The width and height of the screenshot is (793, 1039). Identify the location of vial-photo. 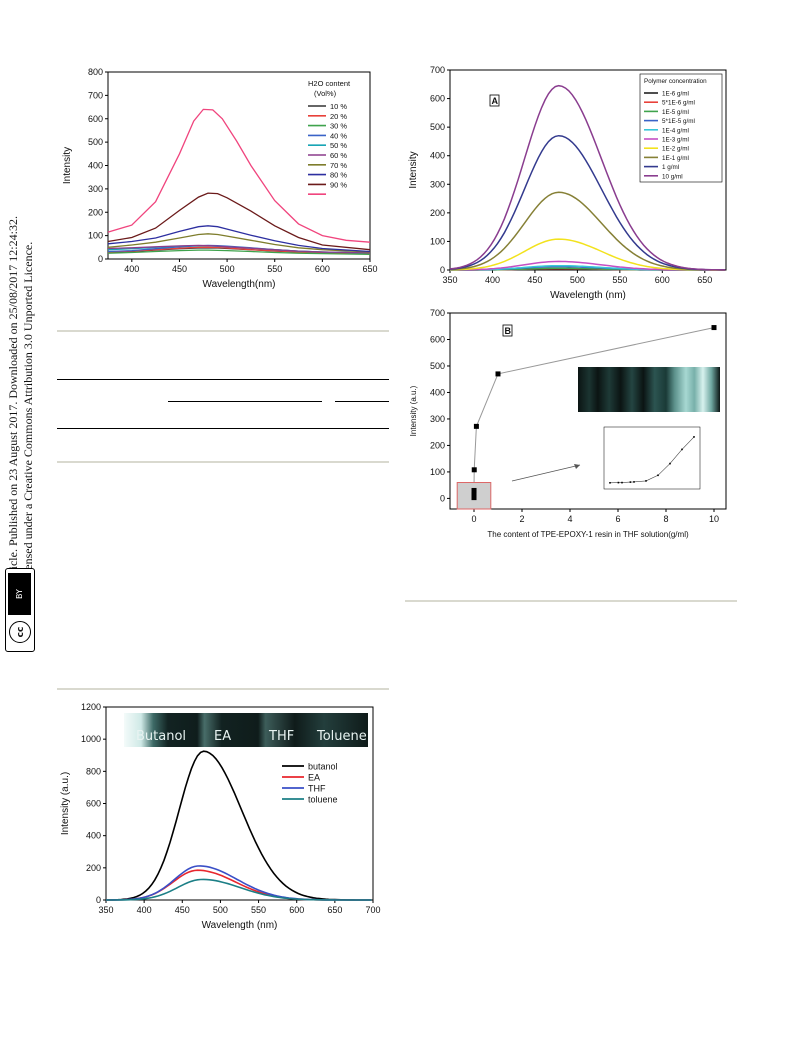
(649, 389).